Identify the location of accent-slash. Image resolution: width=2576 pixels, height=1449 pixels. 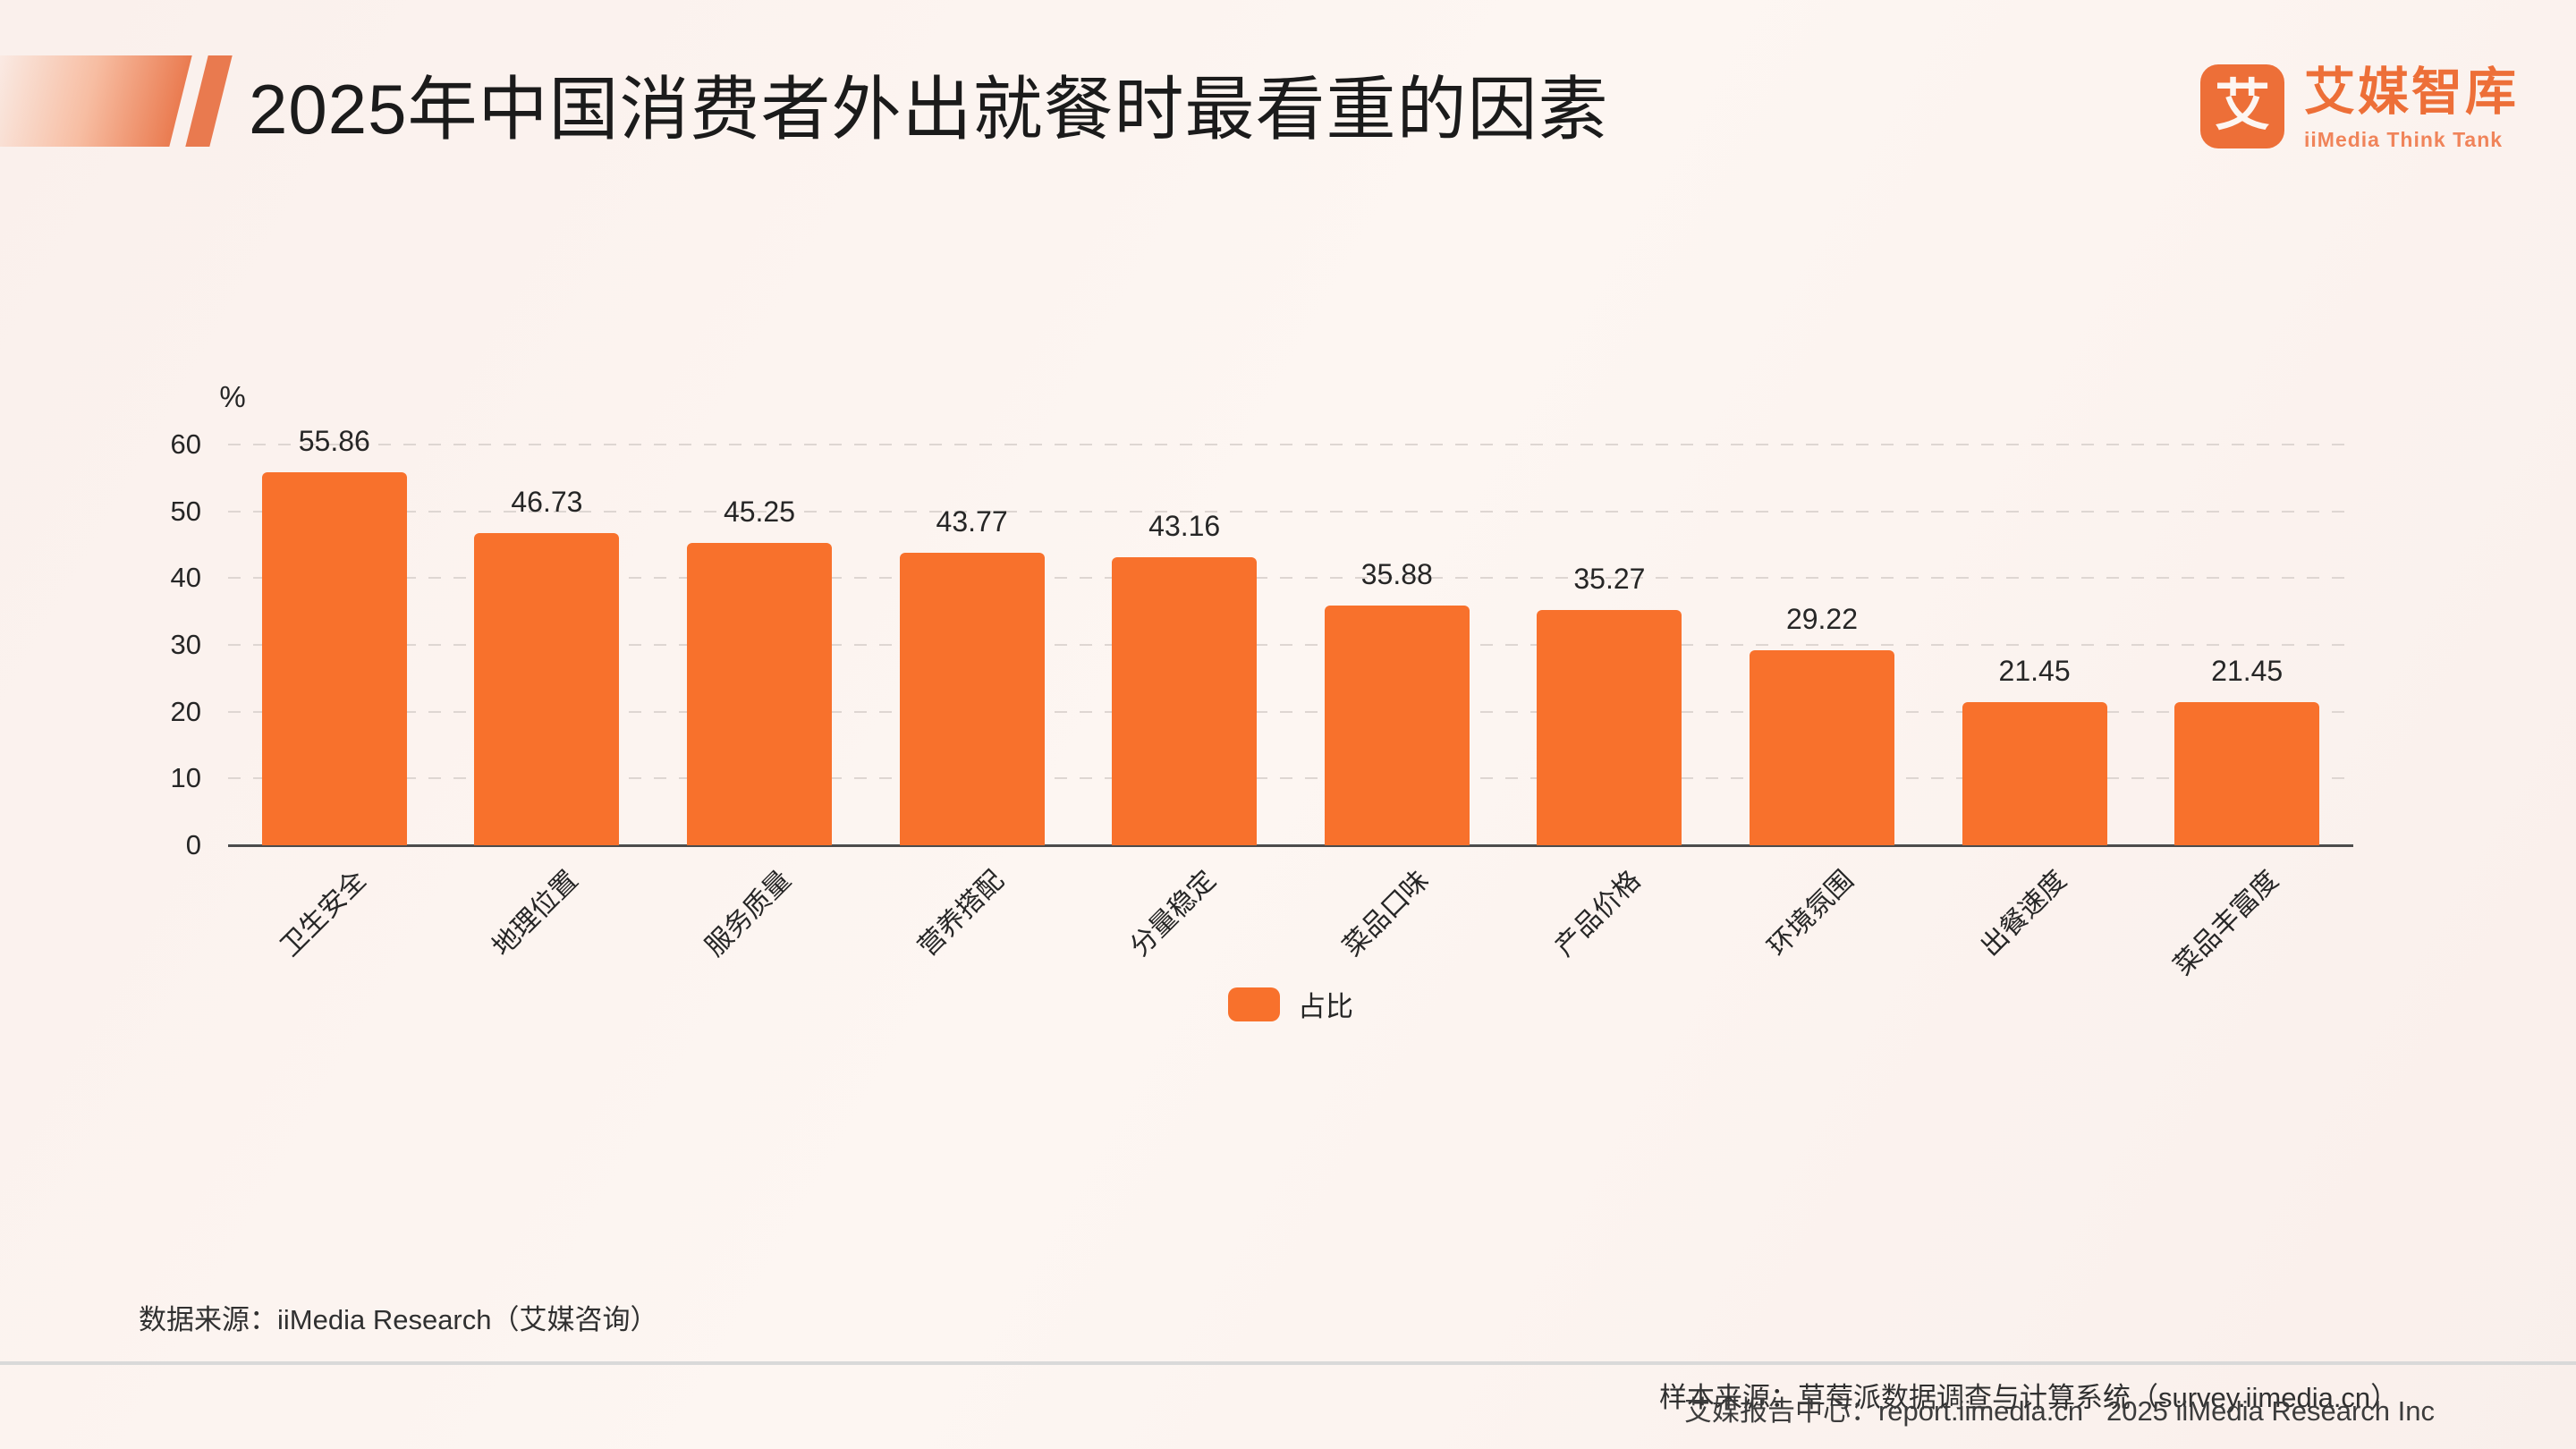
(209, 101).